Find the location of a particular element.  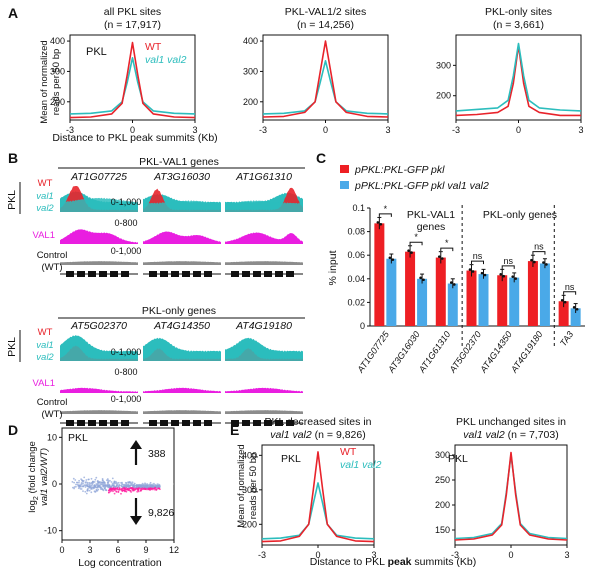

c-bar-val-AT1G61310 is located at coordinates (452, 304).